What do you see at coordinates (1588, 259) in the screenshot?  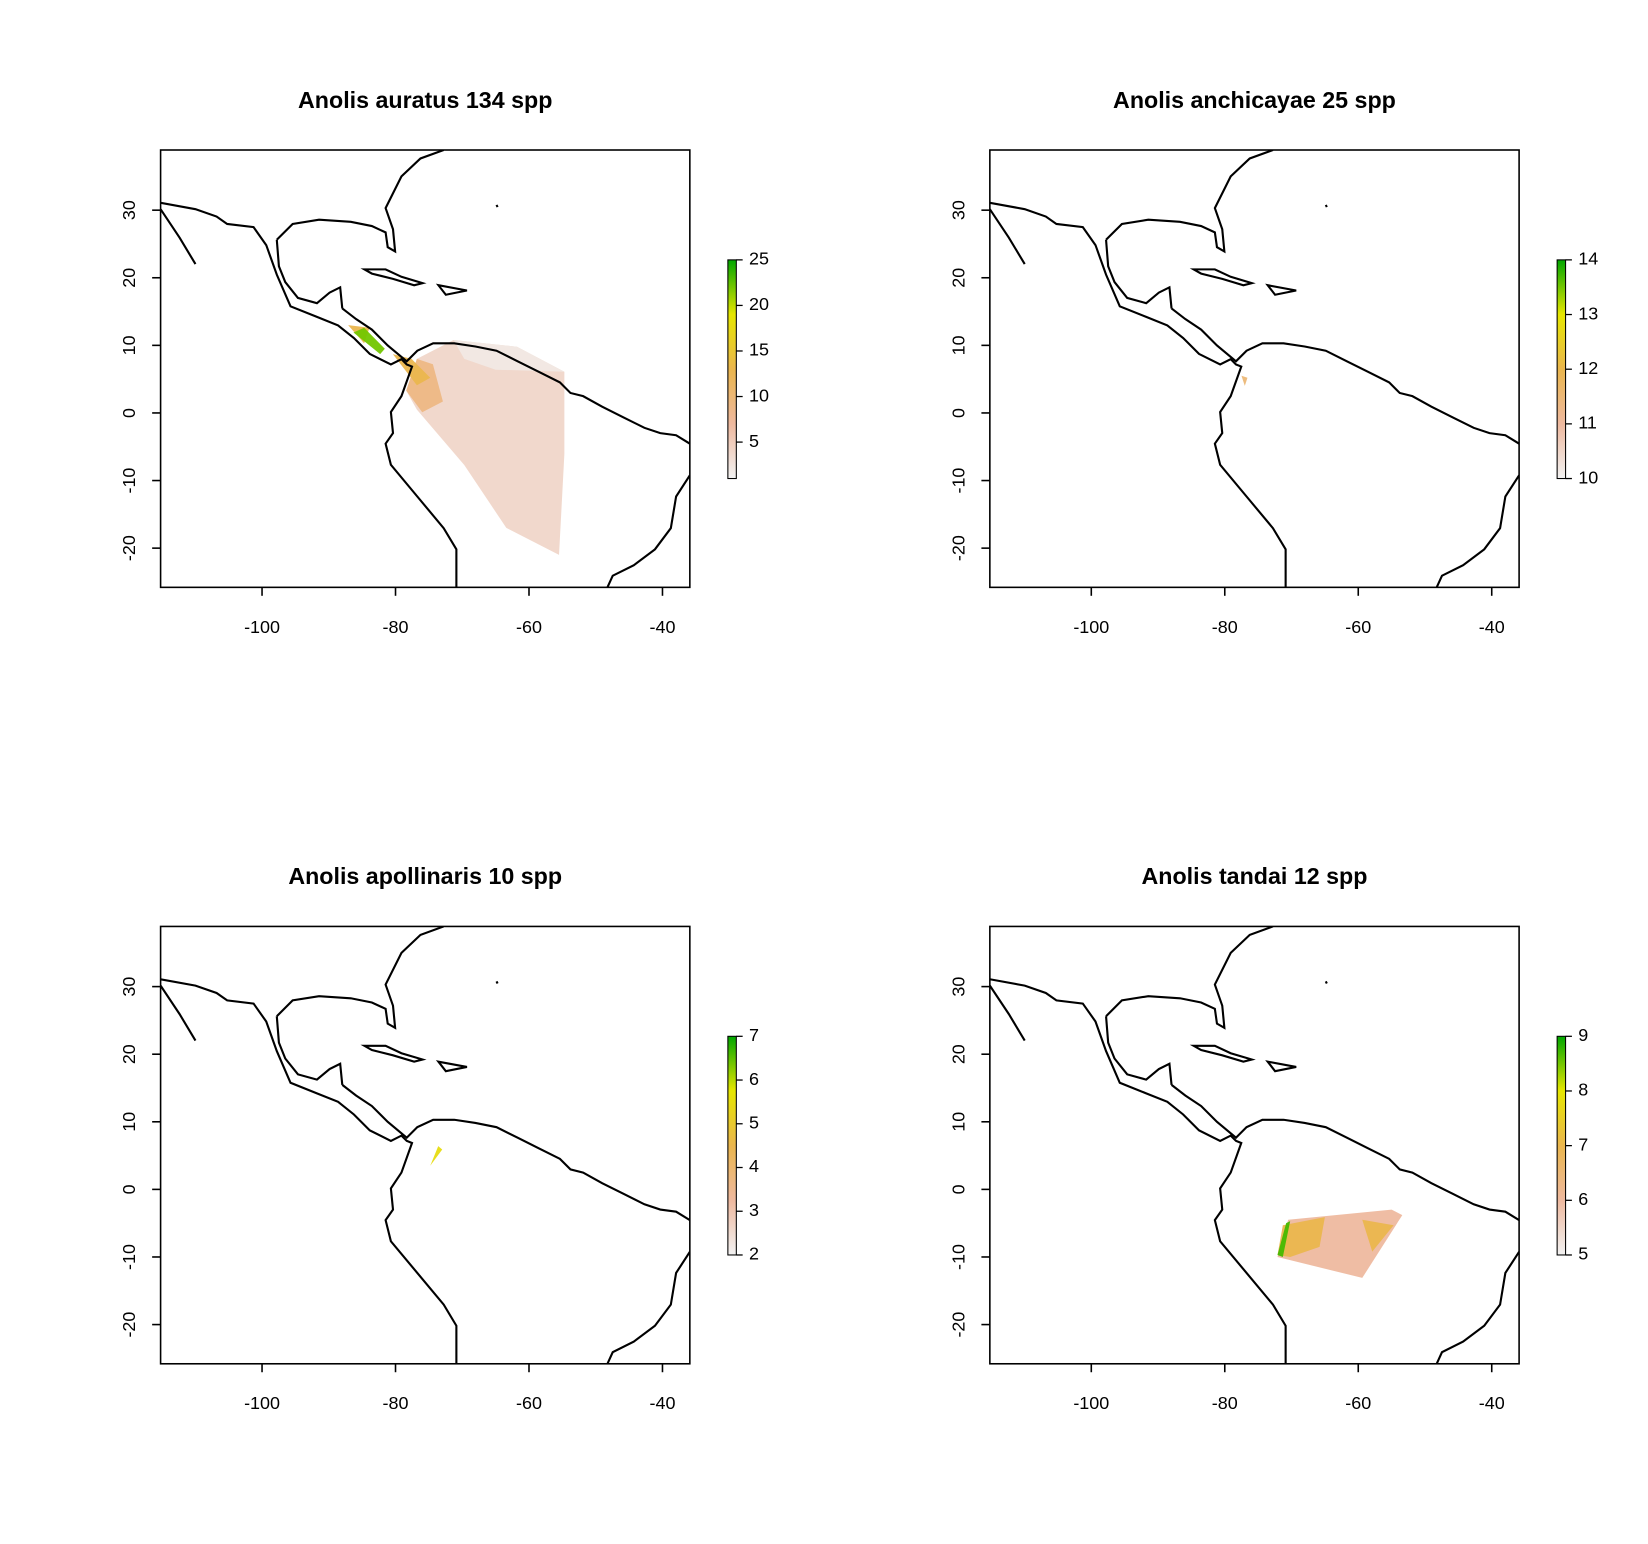 I see `colorbar-label: 14` at bounding box center [1588, 259].